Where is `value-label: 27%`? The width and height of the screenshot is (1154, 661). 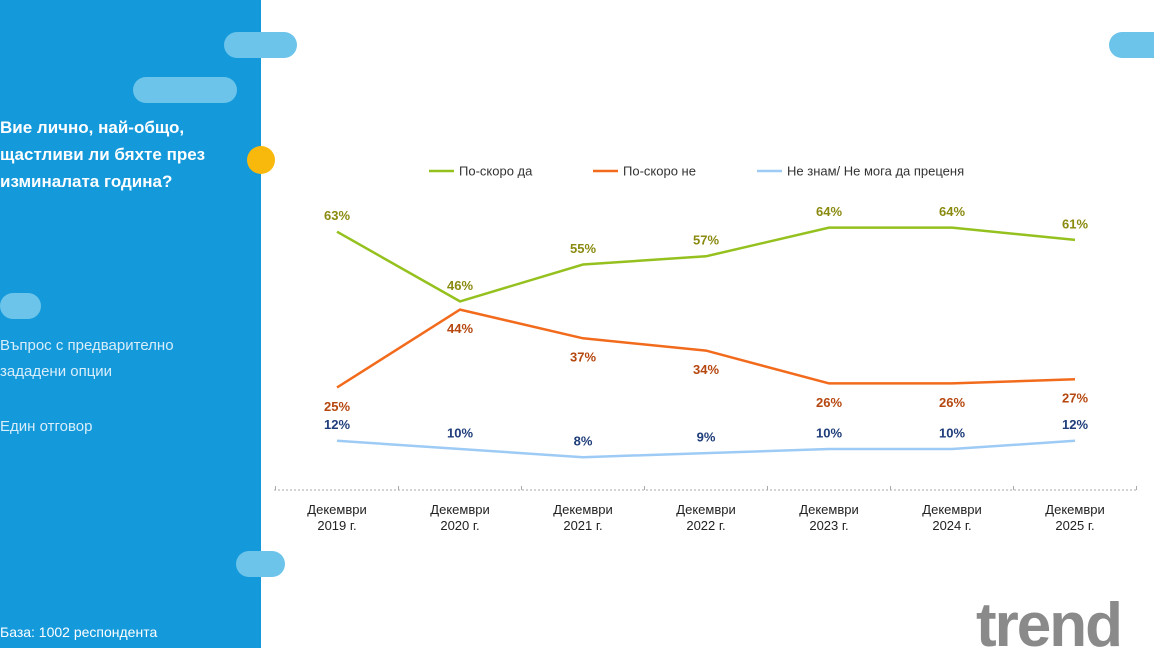 value-label: 27% is located at coordinates (1075, 398).